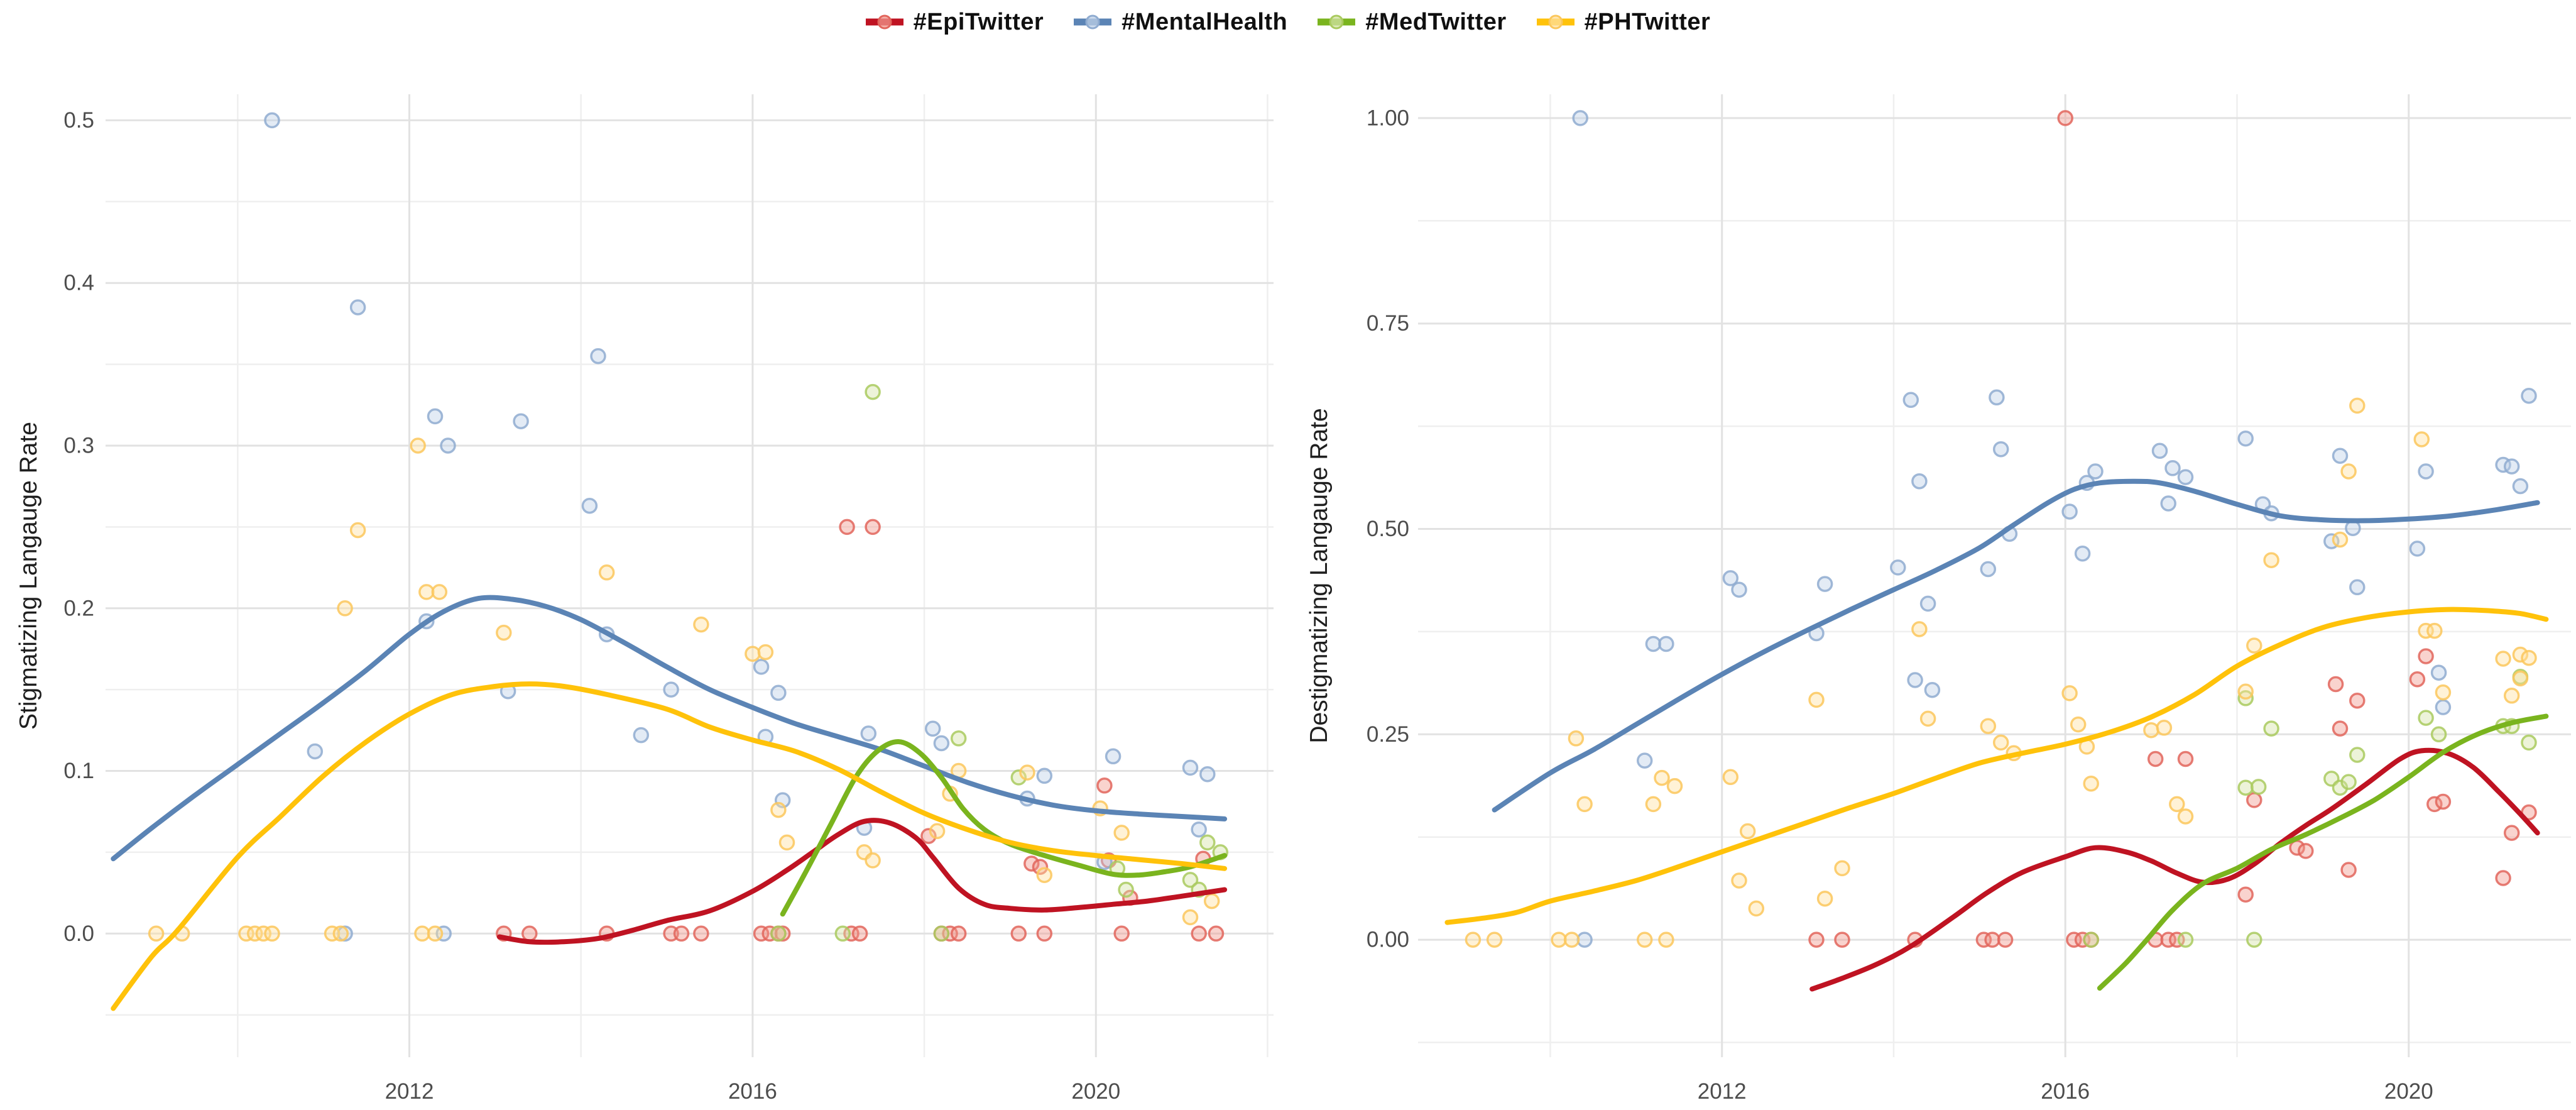 This screenshot has height=1110, width=2576. I want to click on x-tick-label: 2012, so click(409, 1091).